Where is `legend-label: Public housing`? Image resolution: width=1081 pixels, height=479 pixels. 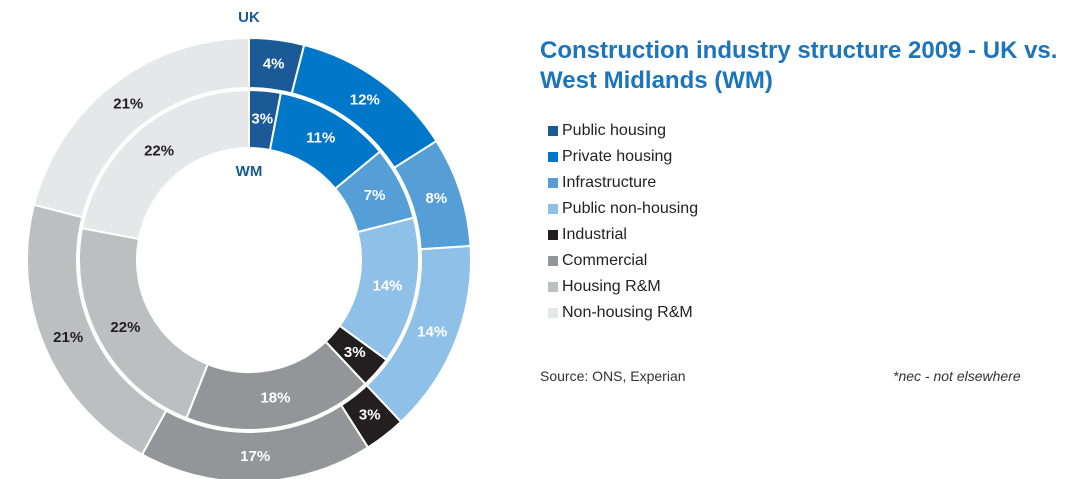 legend-label: Public housing is located at coordinates (614, 130).